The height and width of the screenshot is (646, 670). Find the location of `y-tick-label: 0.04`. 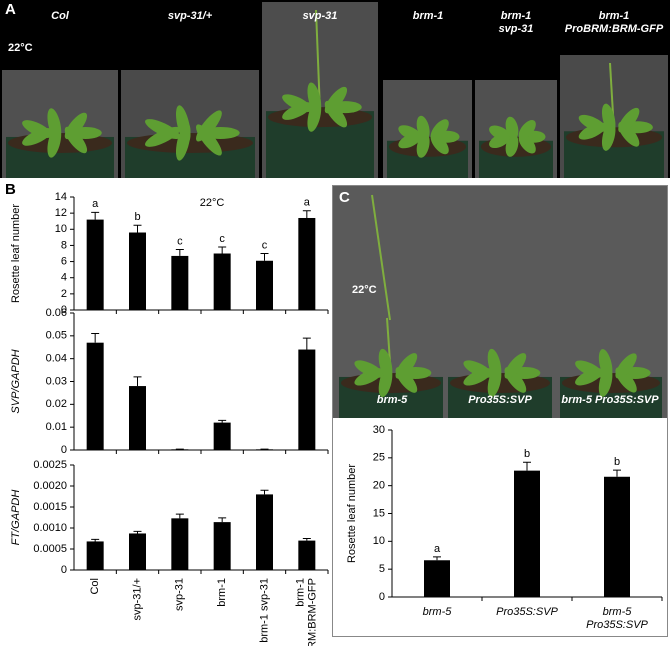

y-tick-label: 0.04 is located at coordinates (56, 359).